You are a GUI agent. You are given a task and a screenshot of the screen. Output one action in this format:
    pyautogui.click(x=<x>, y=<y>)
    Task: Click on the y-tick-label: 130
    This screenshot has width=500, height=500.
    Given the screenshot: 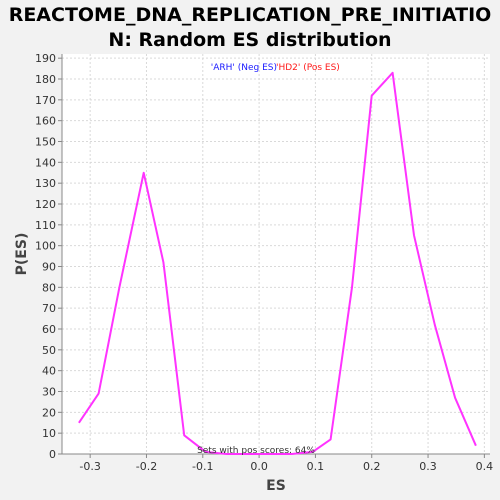 What is the action you would take?
    pyautogui.click(x=45, y=183)
    